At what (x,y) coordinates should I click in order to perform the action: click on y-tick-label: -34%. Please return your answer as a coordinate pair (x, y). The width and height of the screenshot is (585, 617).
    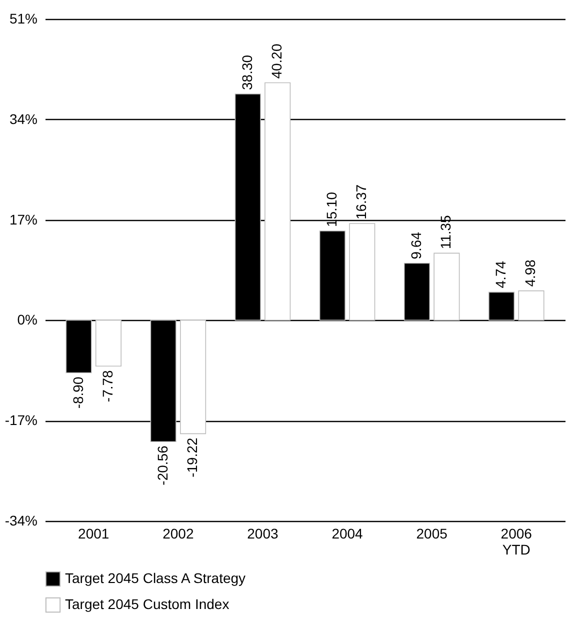
    Looking at the image, I should click on (21, 520).